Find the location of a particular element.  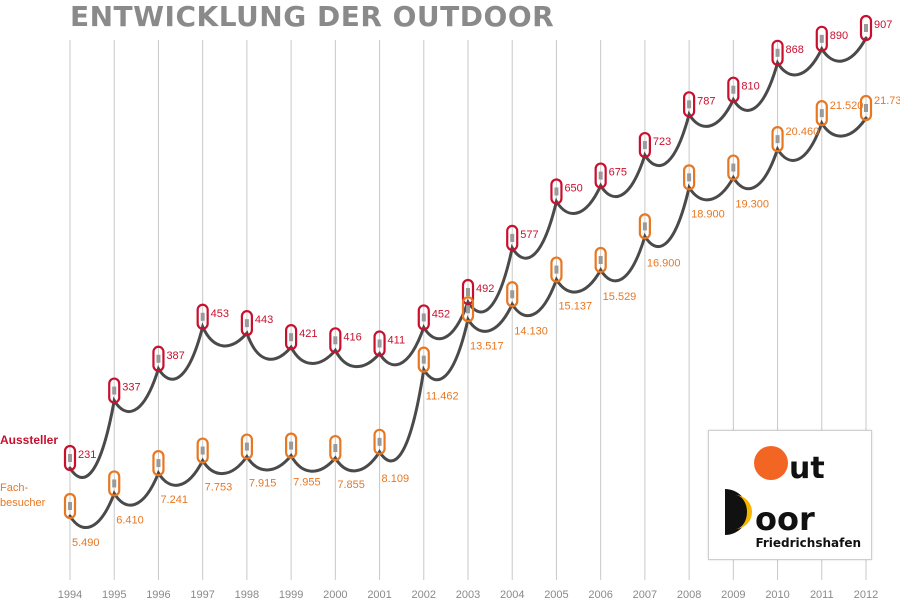

aussteller-data-label-2012: 907 is located at coordinates (883, 25).